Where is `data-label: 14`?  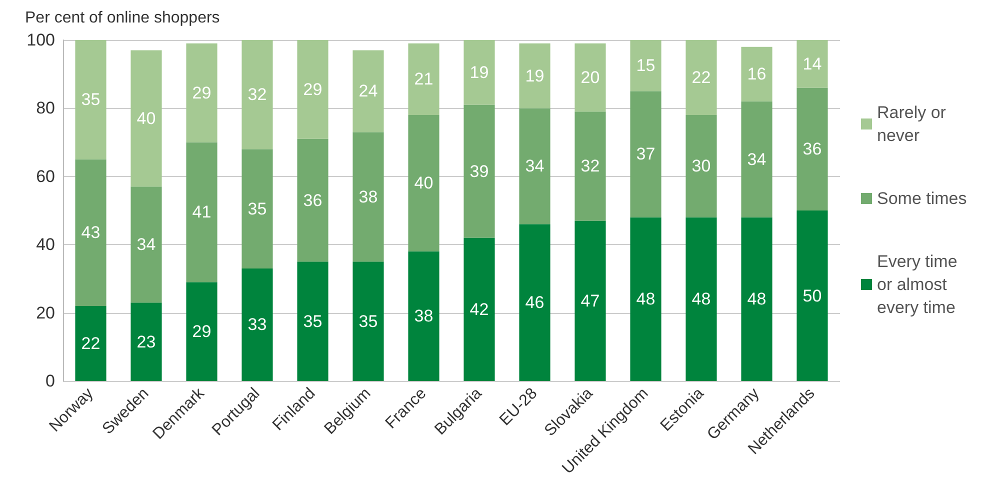
data-label: 14 is located at coordinates (812, 64).